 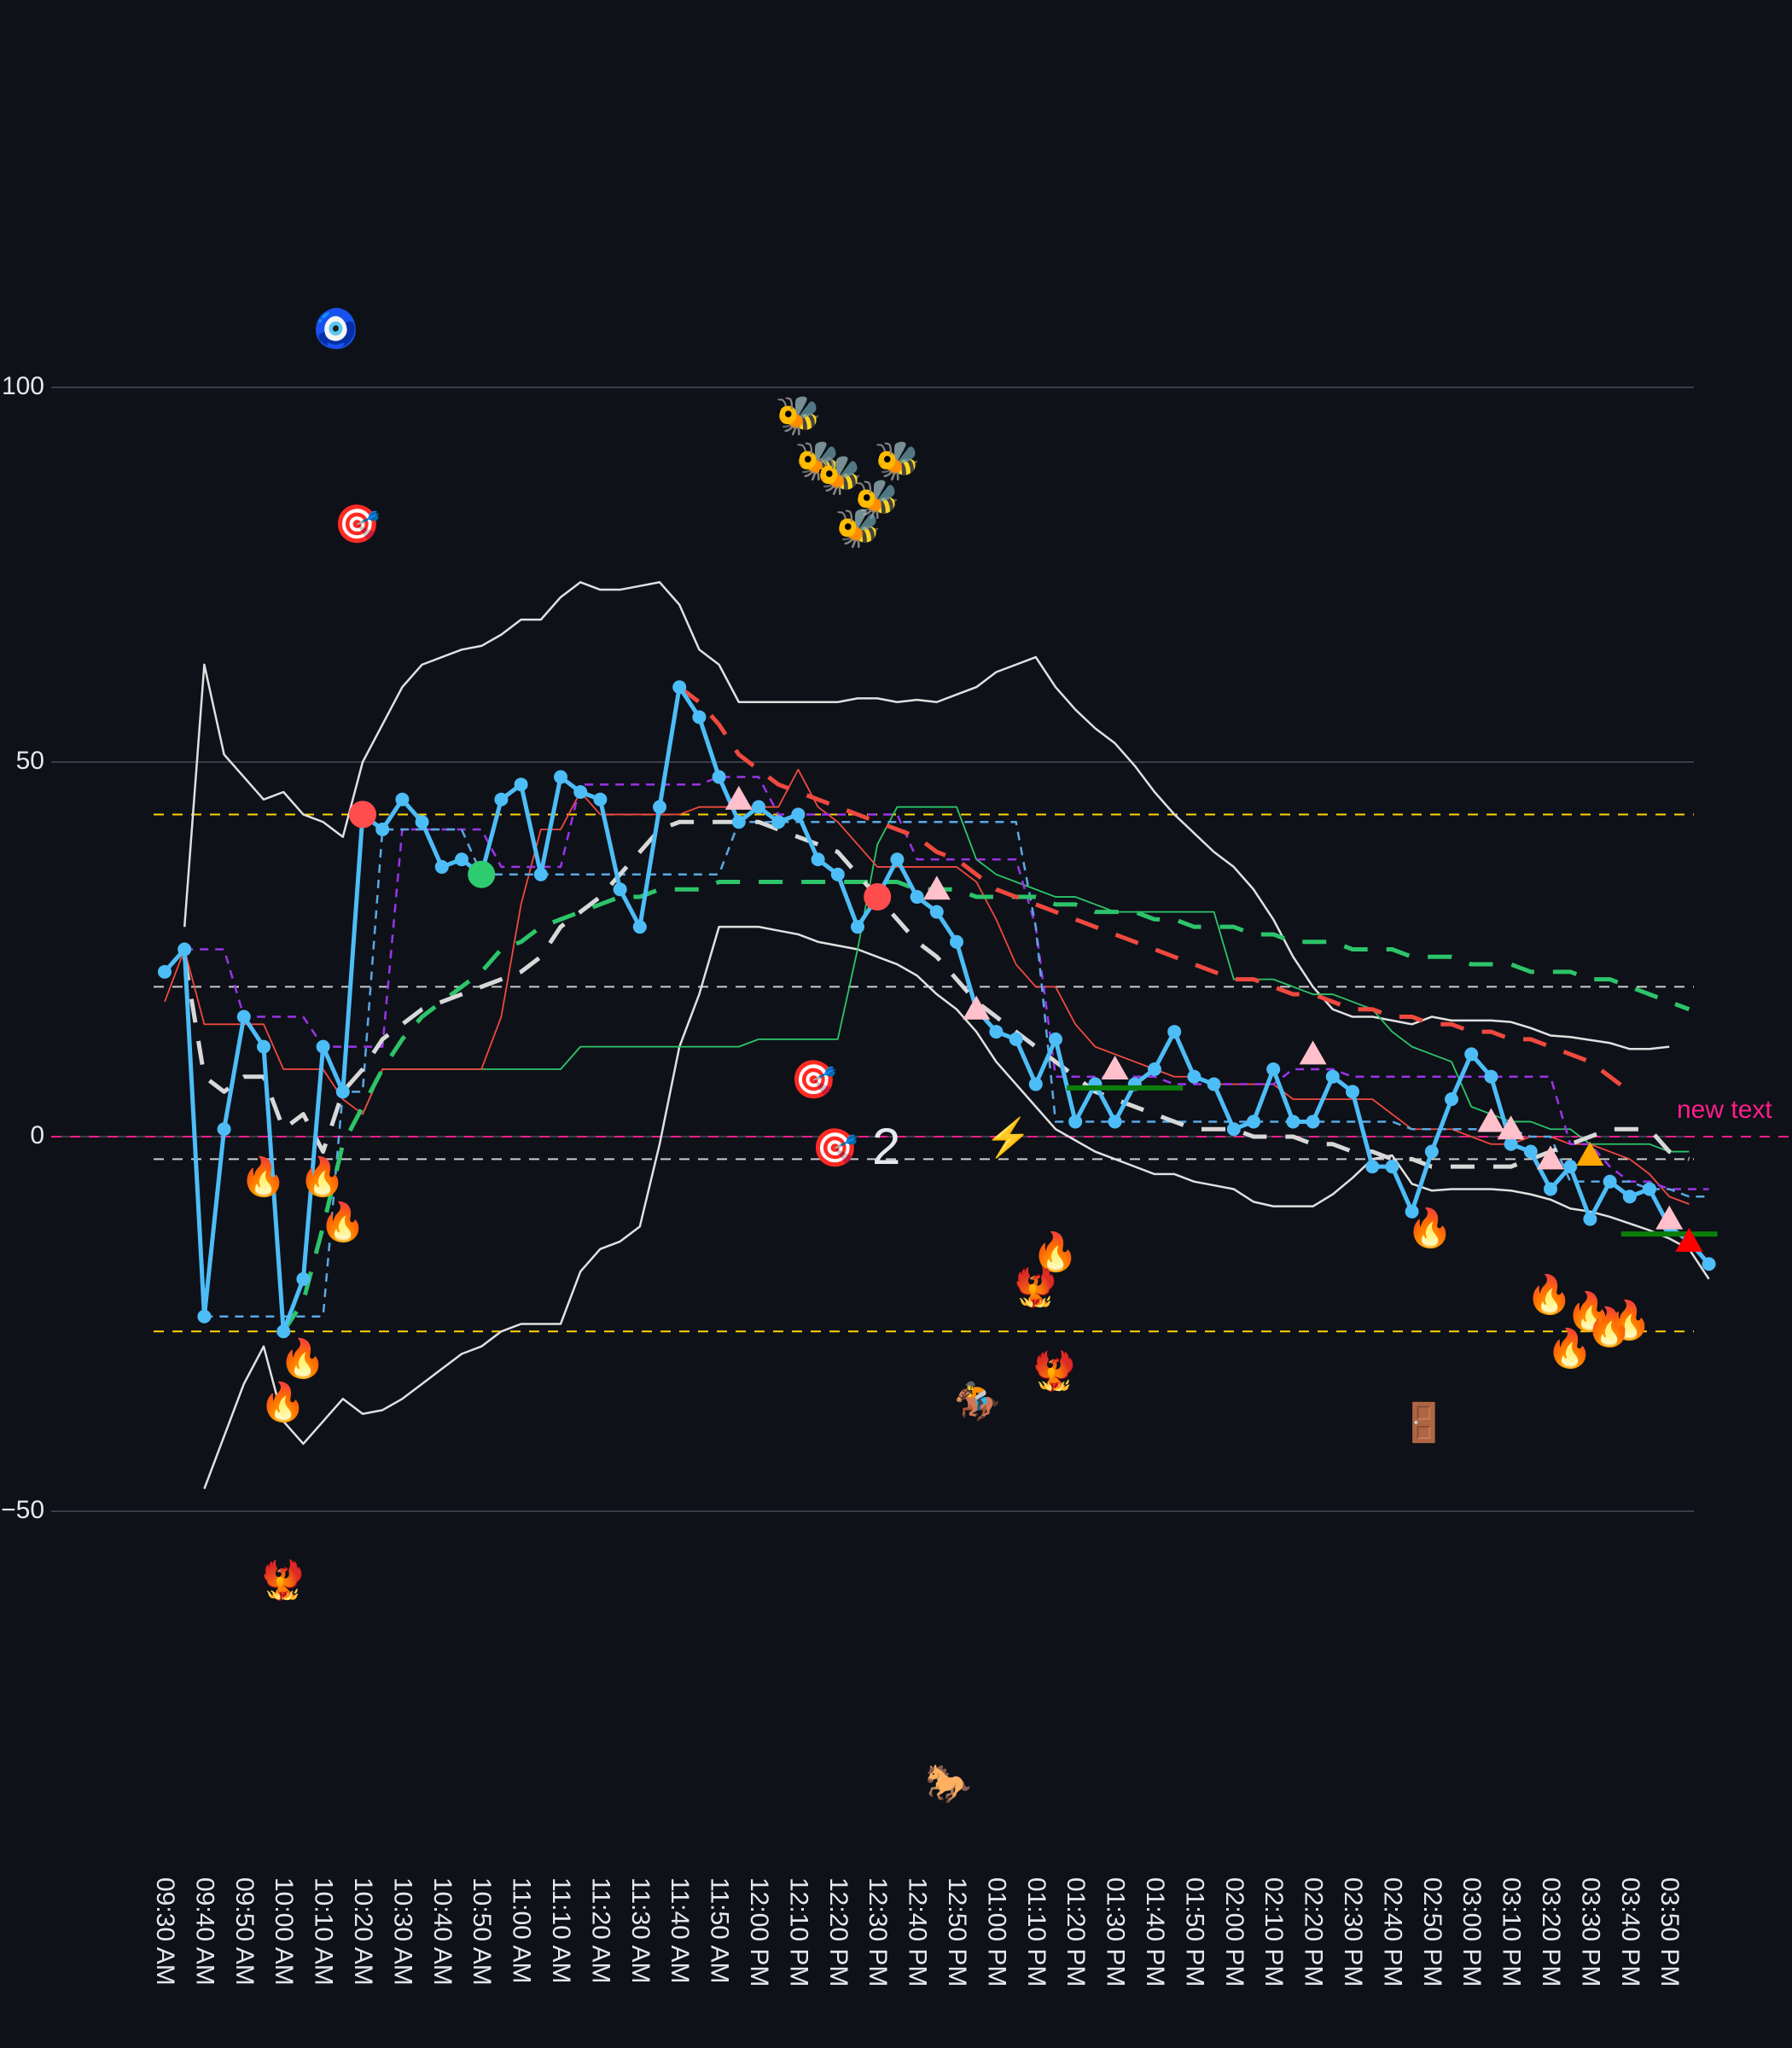 What do you see at coordinates (1431, 1932) in the screenshot?
I see `x-tick-label: 02:50 PM` at bounding box center [1431, 1932].